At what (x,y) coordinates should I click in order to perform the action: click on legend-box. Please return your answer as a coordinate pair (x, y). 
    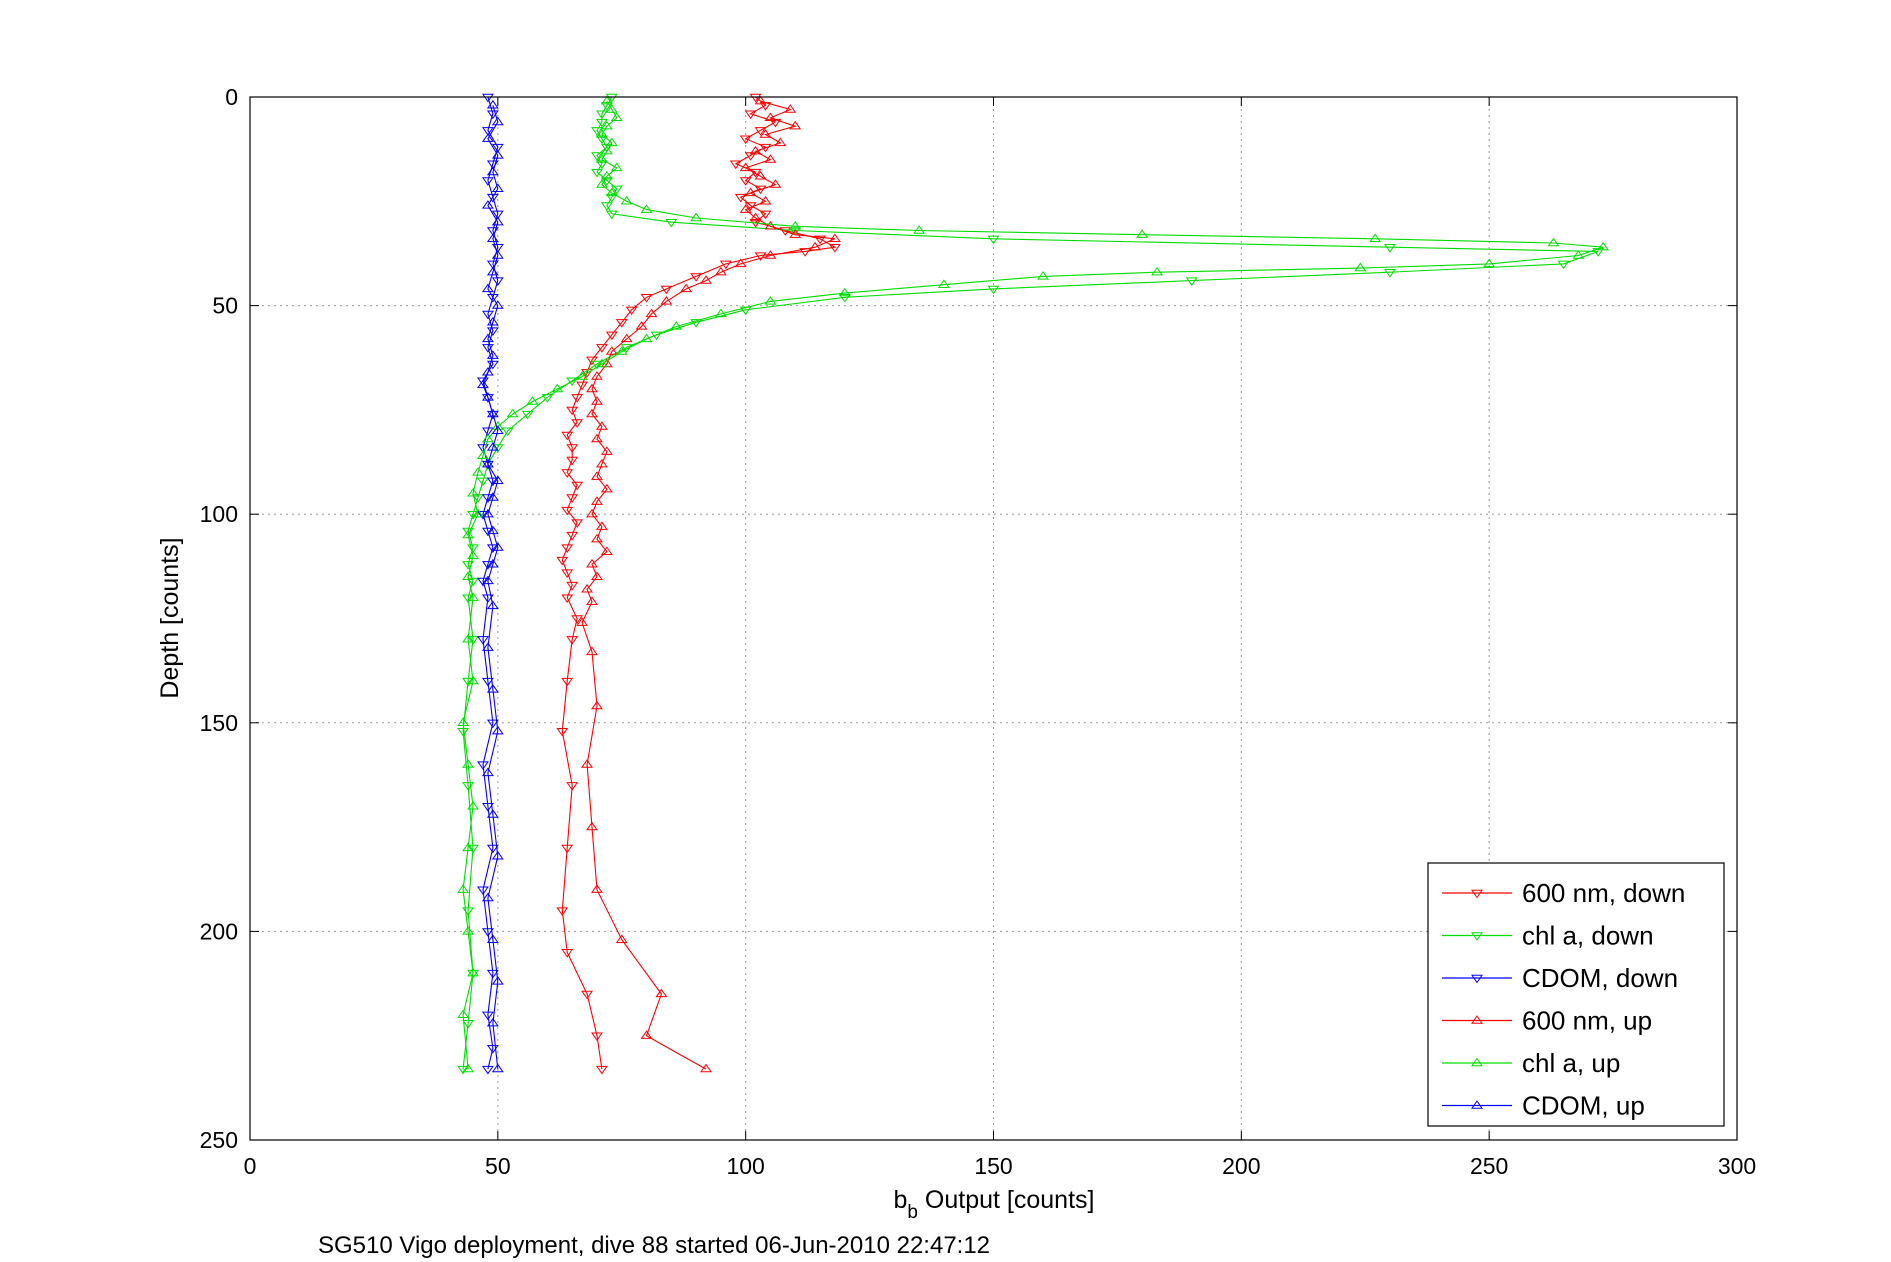
    Looking at the image, I should click on (1576, 994).